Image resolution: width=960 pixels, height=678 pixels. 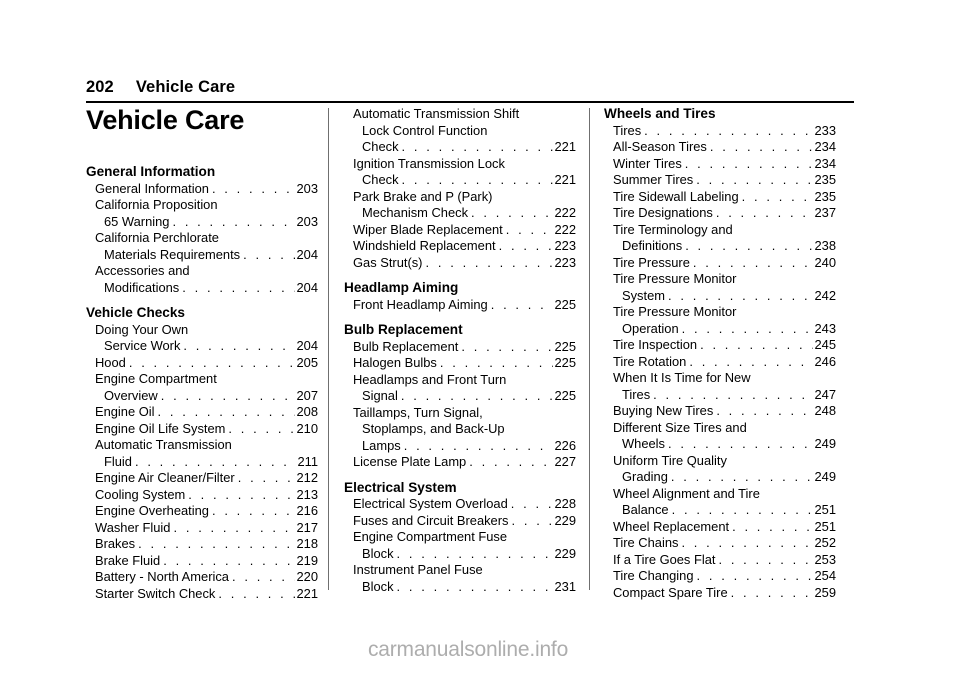 I want to click on toc-page-number: 208, so click(x=307, y=411).